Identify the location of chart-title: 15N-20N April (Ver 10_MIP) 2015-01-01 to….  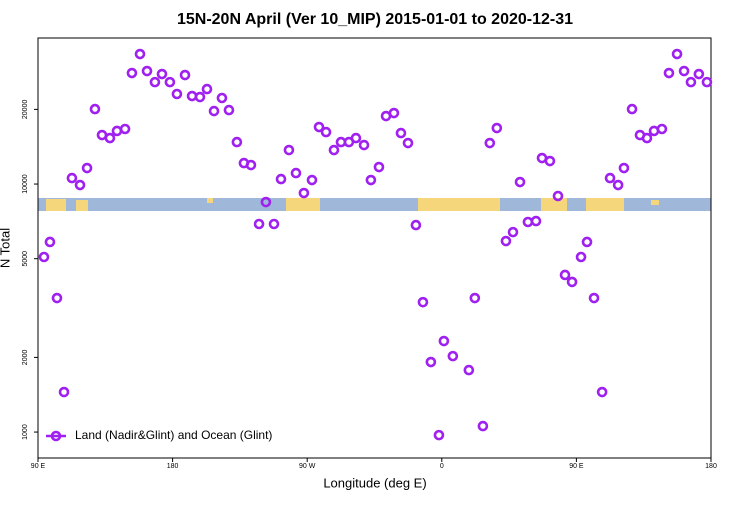
(375, 19).